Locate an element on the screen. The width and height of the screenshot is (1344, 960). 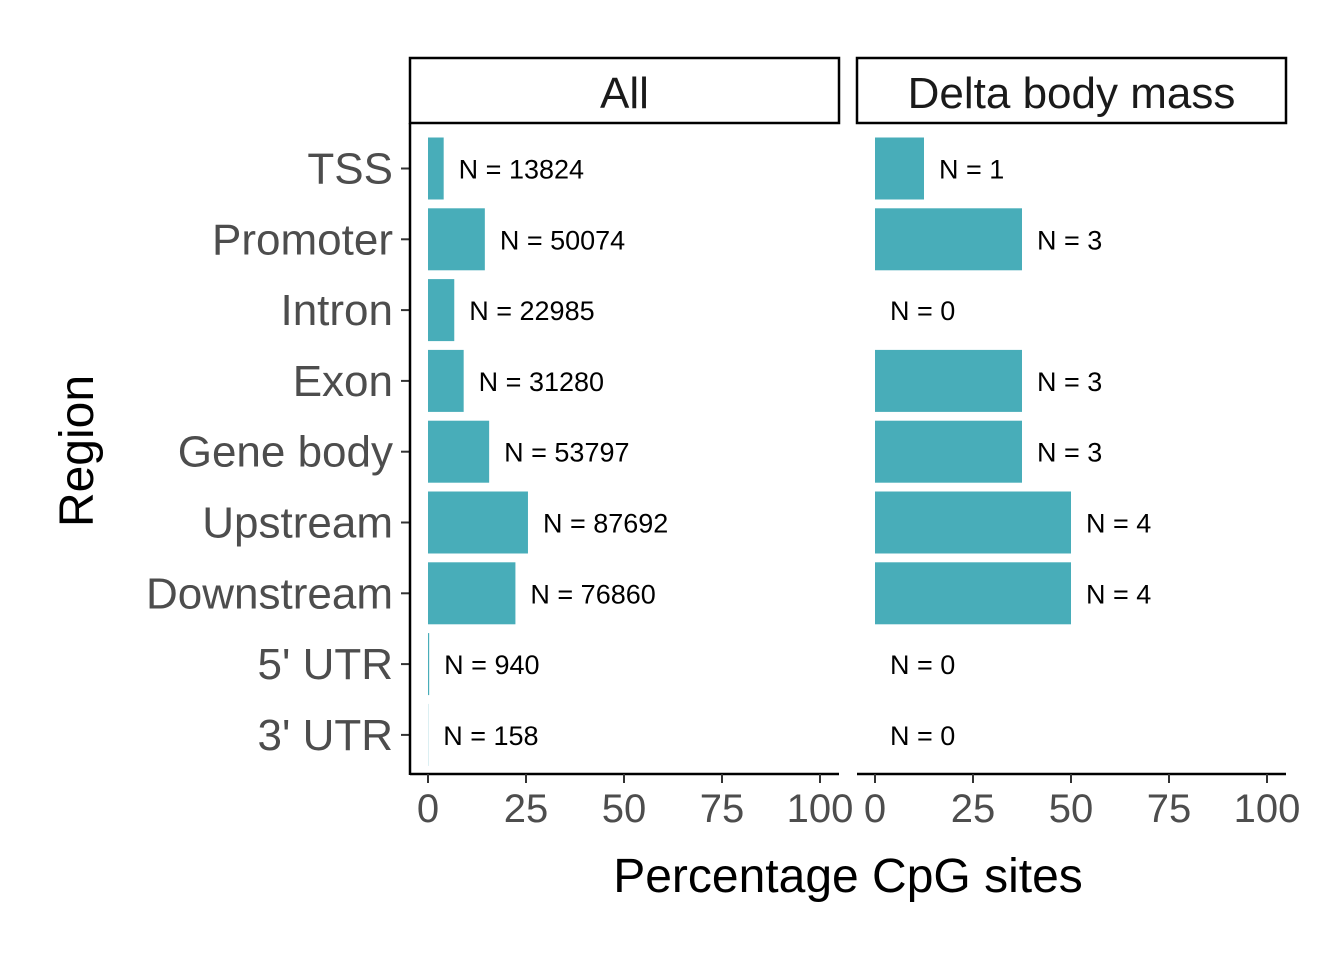
y-axis-title: Region is located at coordinates (77, 451).